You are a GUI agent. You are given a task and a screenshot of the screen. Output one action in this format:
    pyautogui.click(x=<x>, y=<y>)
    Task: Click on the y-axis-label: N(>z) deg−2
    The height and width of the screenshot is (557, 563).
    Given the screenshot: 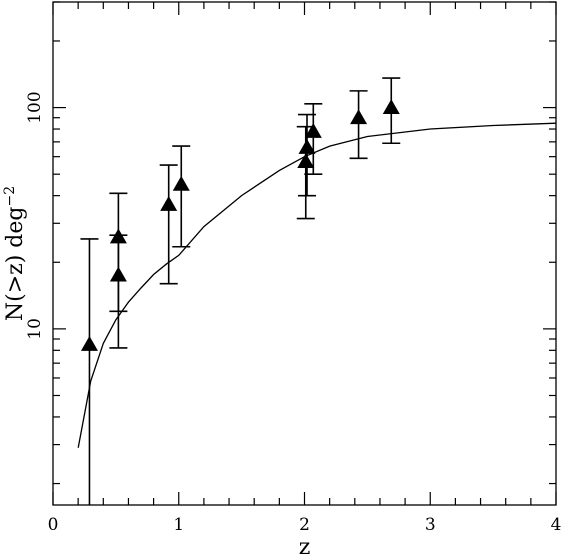 What is the action you would take?
    pyautogui.click(x=15, y=253)
    